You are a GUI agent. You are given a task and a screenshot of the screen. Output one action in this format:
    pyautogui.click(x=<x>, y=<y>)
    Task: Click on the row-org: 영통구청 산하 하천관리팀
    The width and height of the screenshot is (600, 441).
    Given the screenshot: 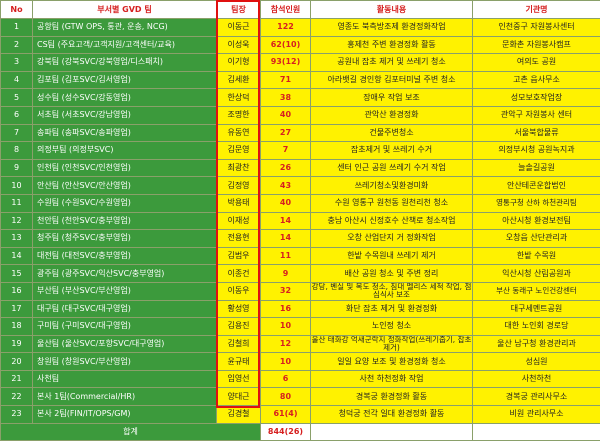 What is the action you would take?
    pyautogui.click(x=536, y=203)
    